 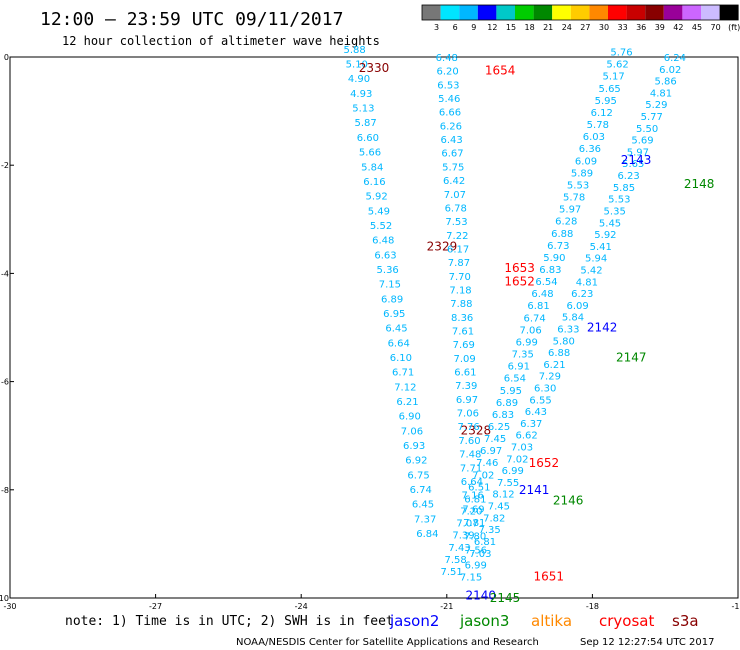 What do you see at coordinates (636, 160) in the screenshot?
I see `time-label: 2143` at bounding box center [636, 160].